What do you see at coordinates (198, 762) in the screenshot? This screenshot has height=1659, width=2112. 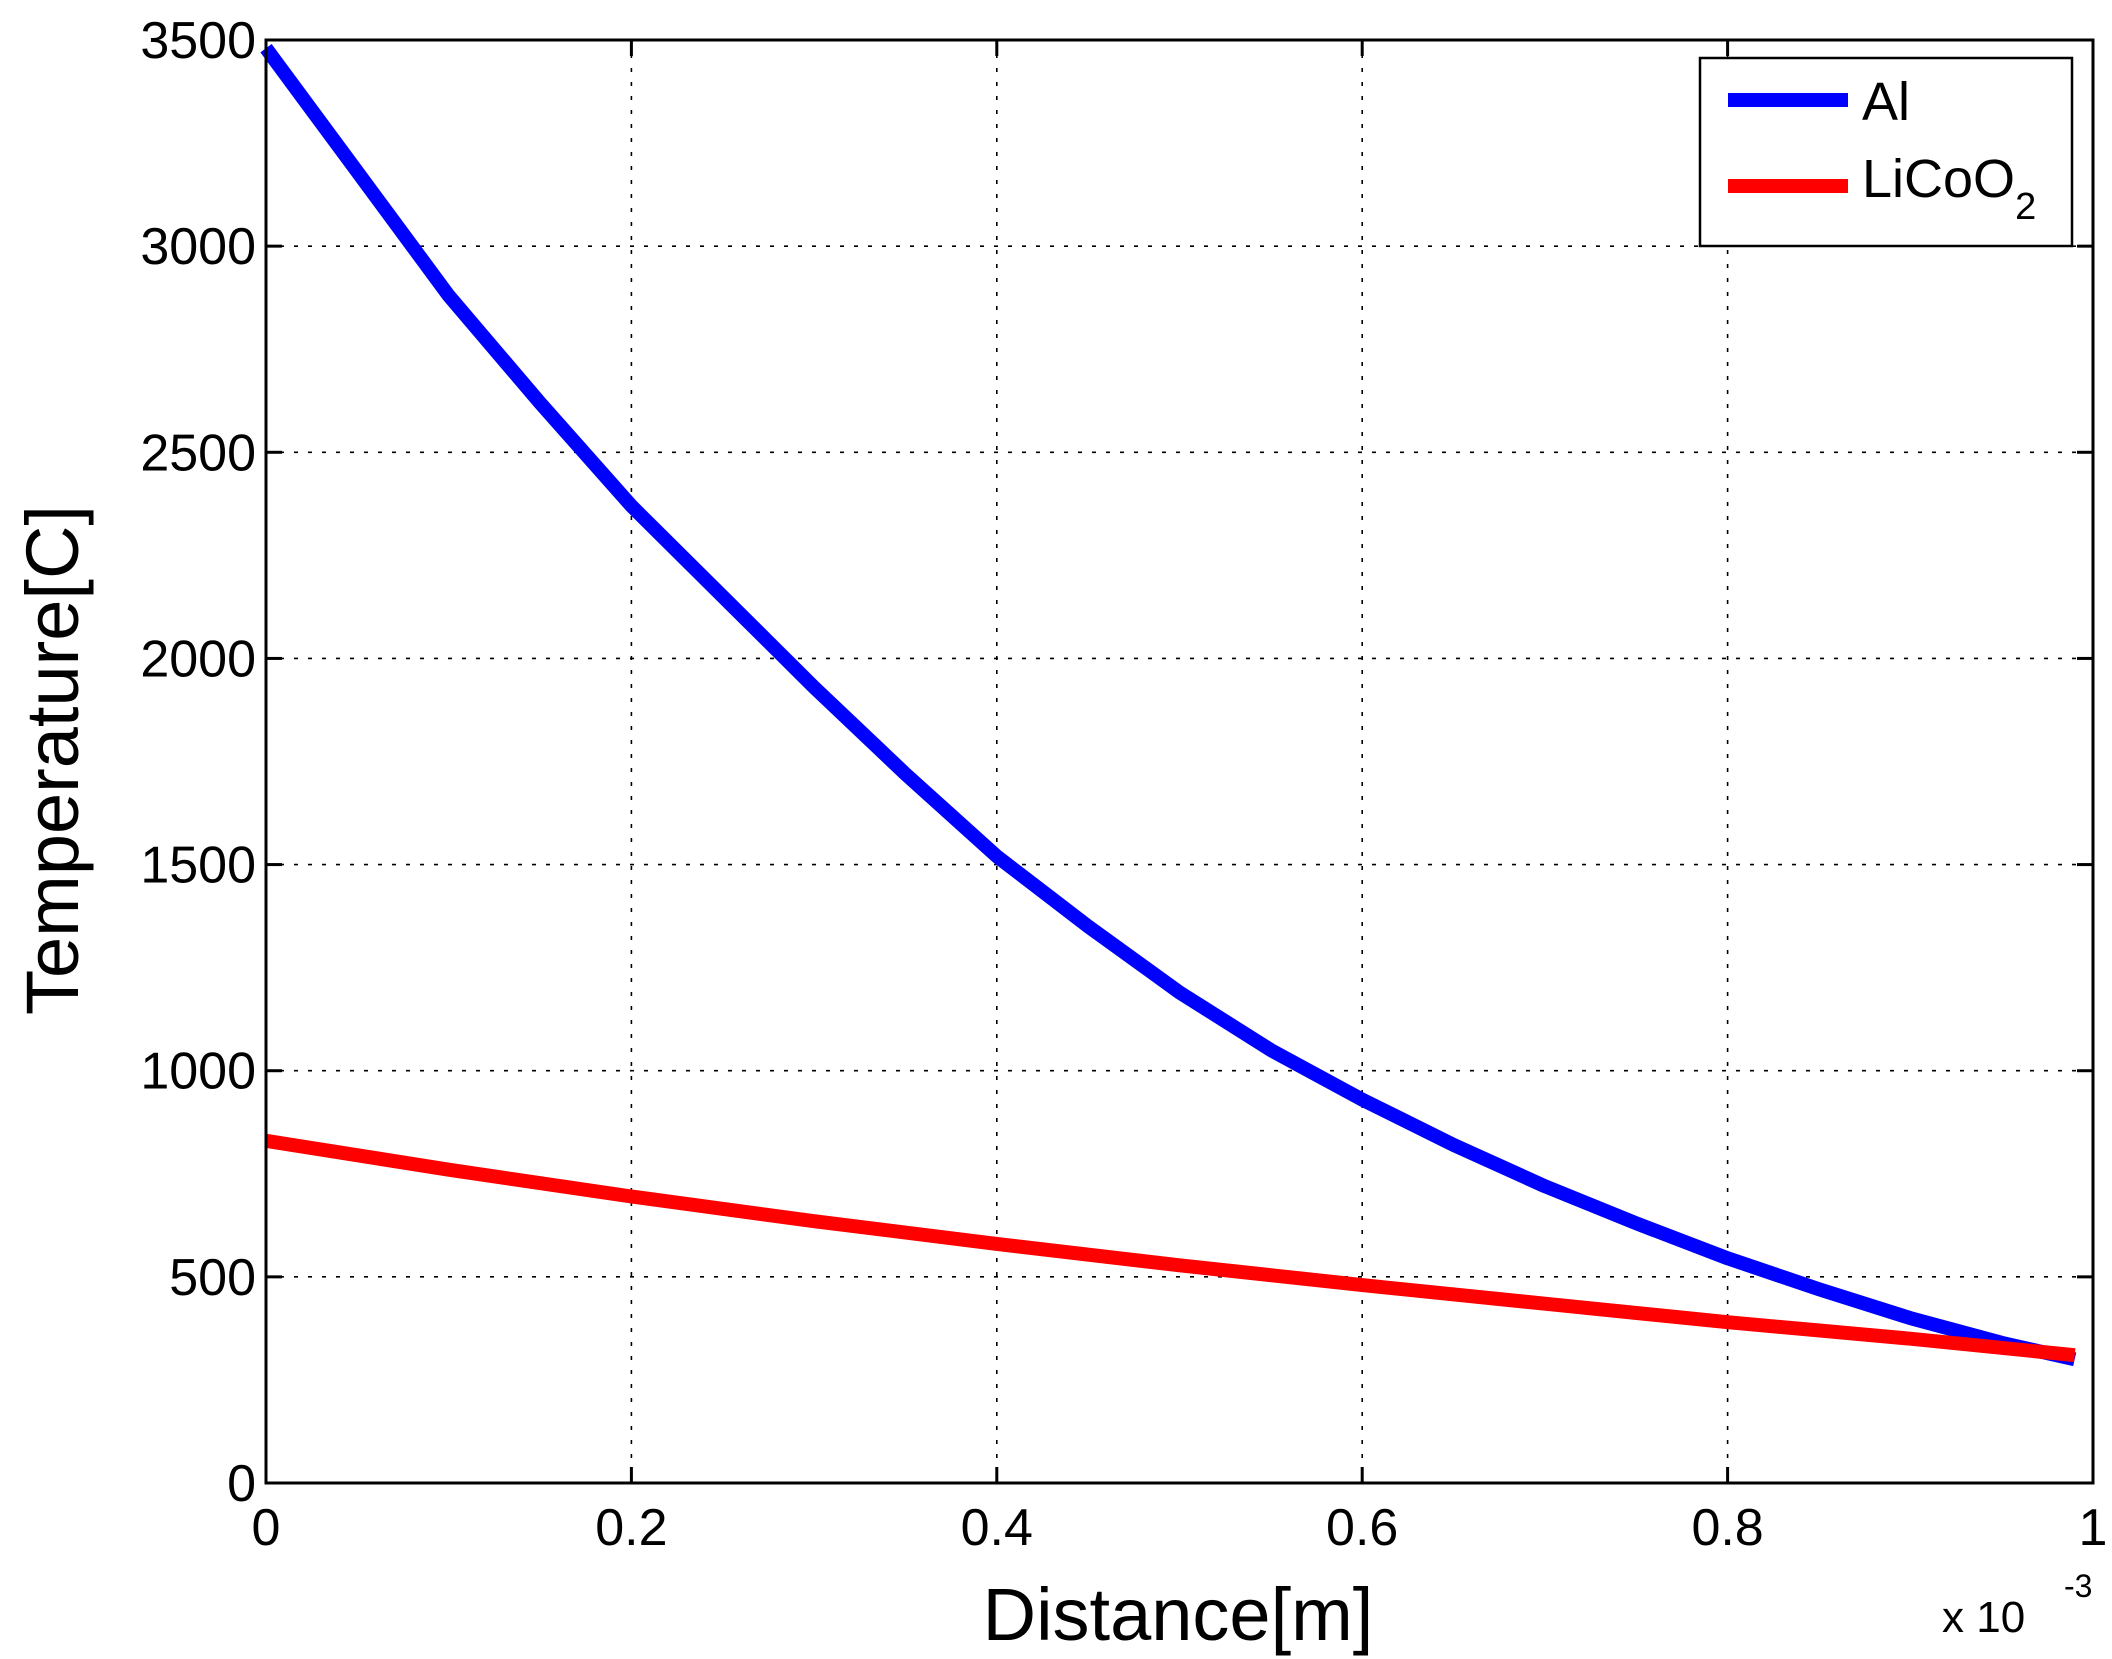 I see `y-tick-labels: 0 500 1000 1500 2000 2500 3000 3500` at bounding box center [198, 762].